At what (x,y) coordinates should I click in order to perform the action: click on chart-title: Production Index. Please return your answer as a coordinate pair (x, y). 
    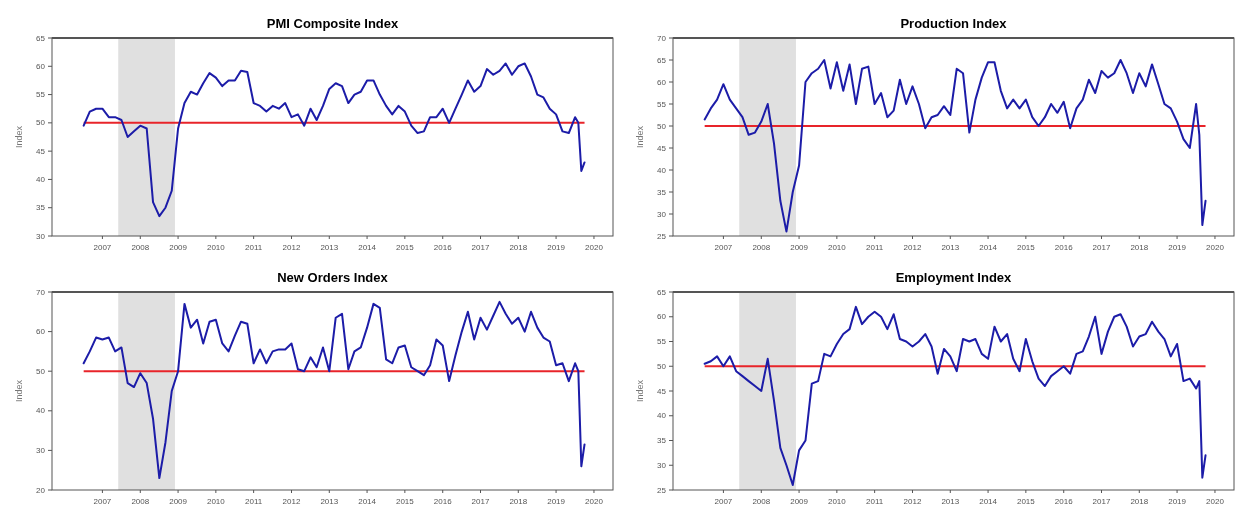
    Looking at the image, I should click on (954, 23).